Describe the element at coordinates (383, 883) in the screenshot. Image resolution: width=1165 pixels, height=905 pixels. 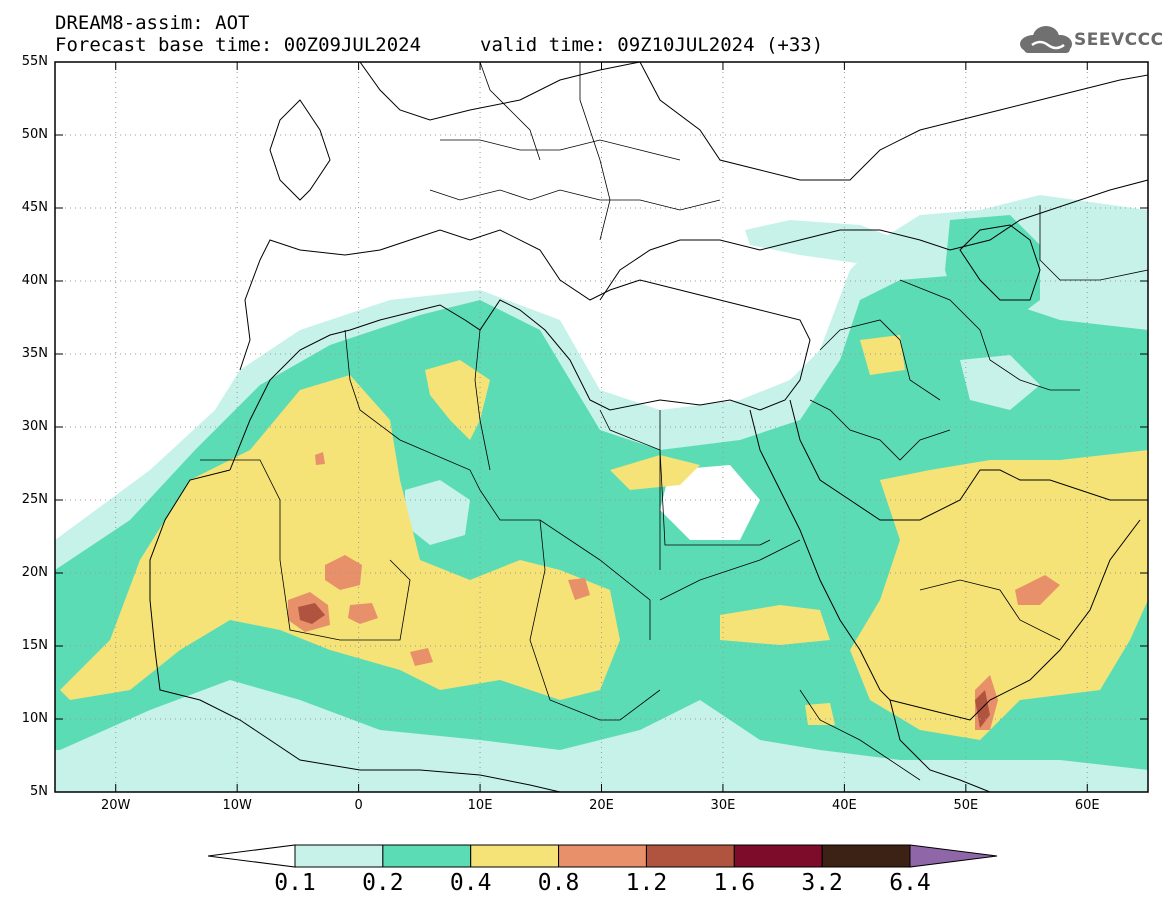
I see `colorbar-label: 0.2` at that location.